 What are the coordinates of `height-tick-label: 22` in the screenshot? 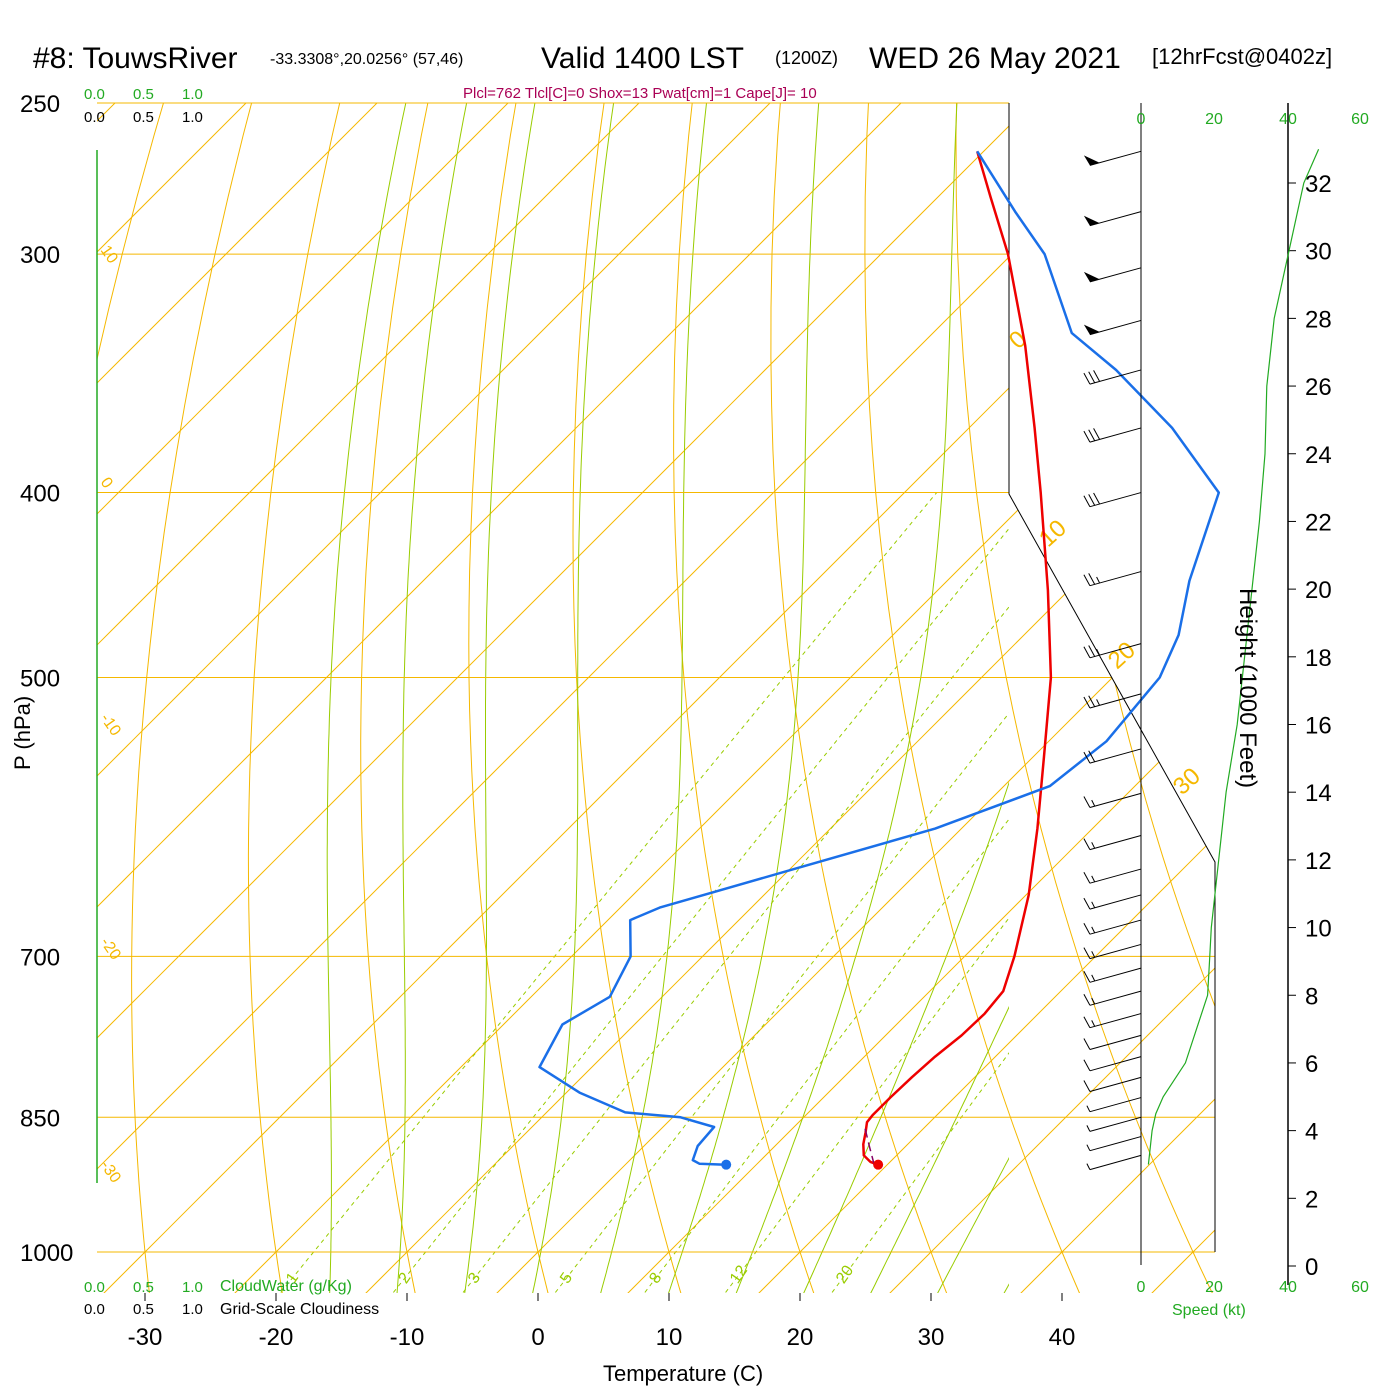 It's located at (1318, 522).